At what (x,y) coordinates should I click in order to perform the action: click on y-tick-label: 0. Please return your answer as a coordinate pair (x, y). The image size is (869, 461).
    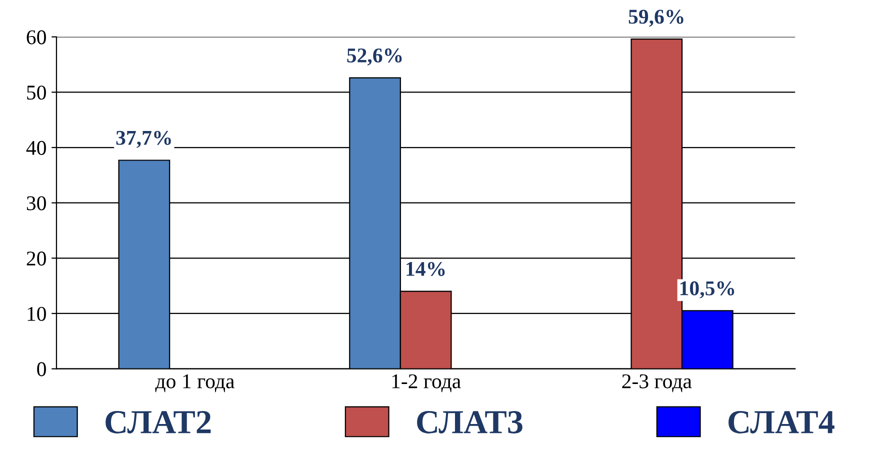
    Looking at the image, I should click on (41, 369).